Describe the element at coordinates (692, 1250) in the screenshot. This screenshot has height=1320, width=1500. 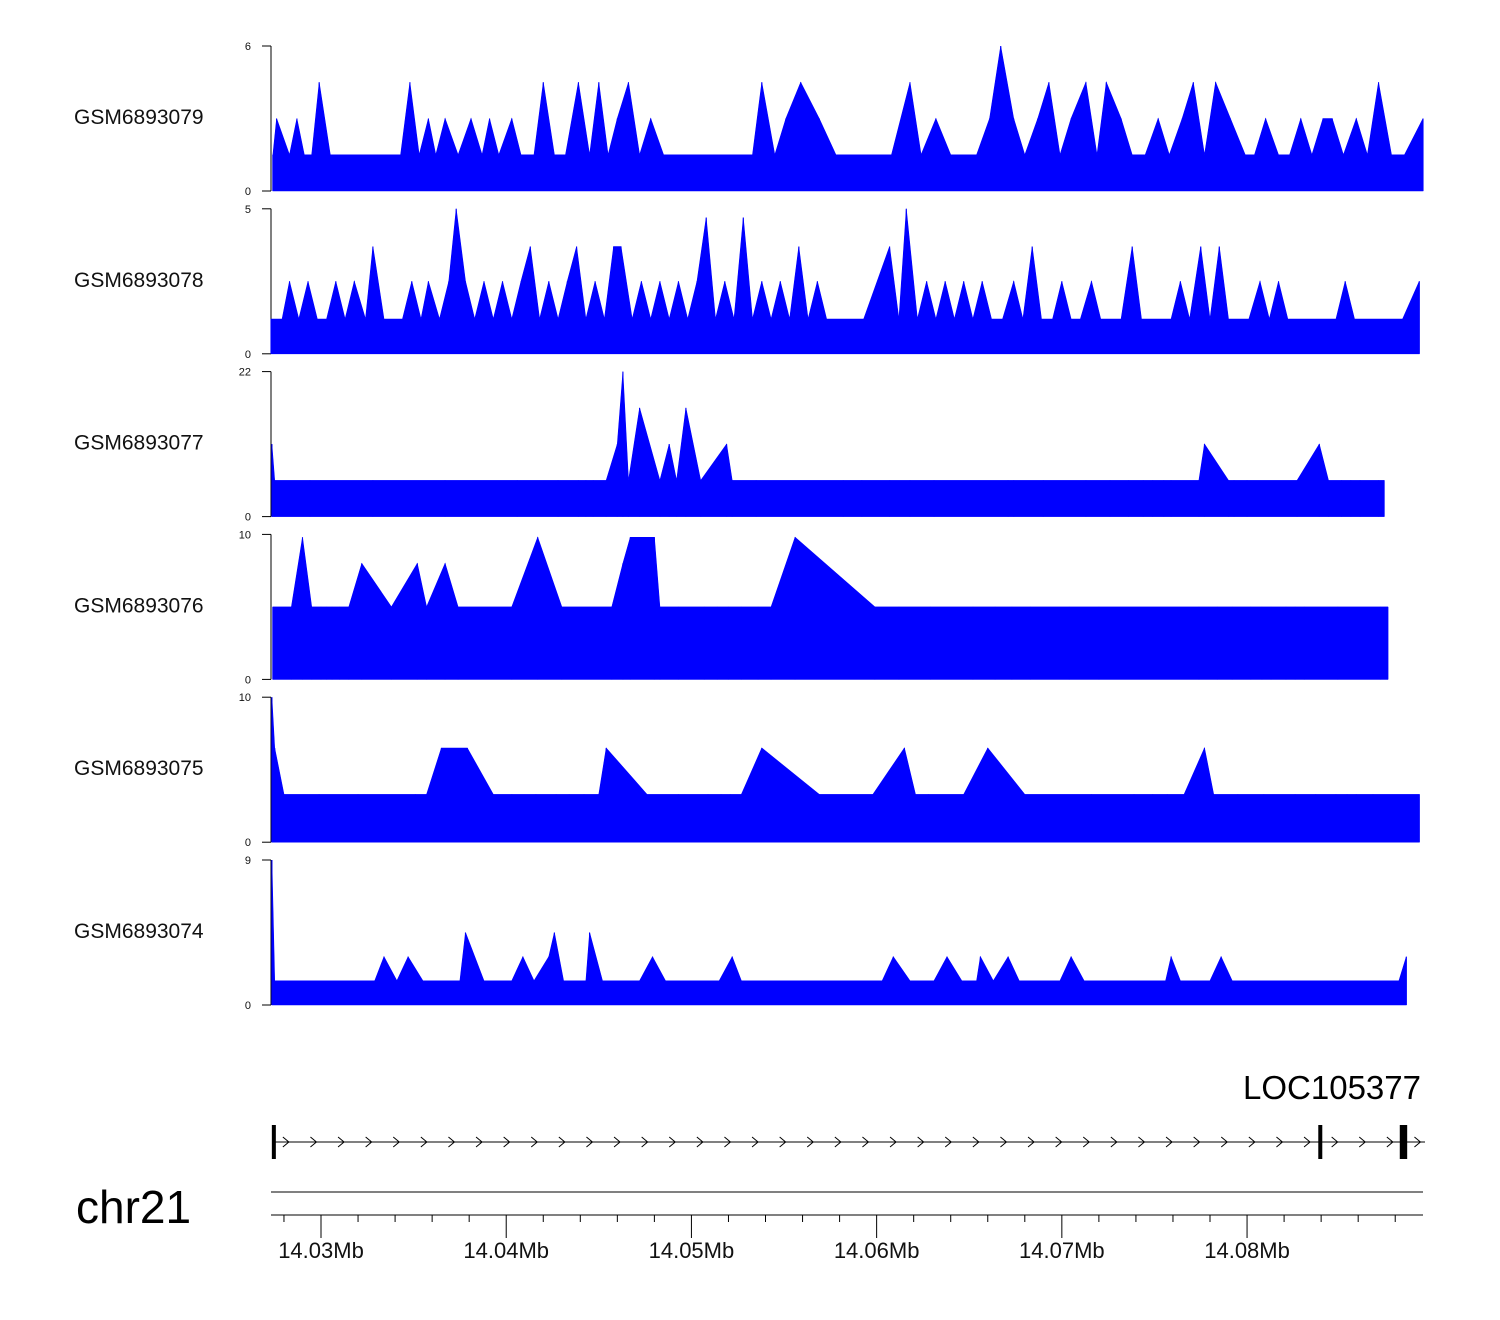
I see `x-tick-label: 14.05Mb` at that location.